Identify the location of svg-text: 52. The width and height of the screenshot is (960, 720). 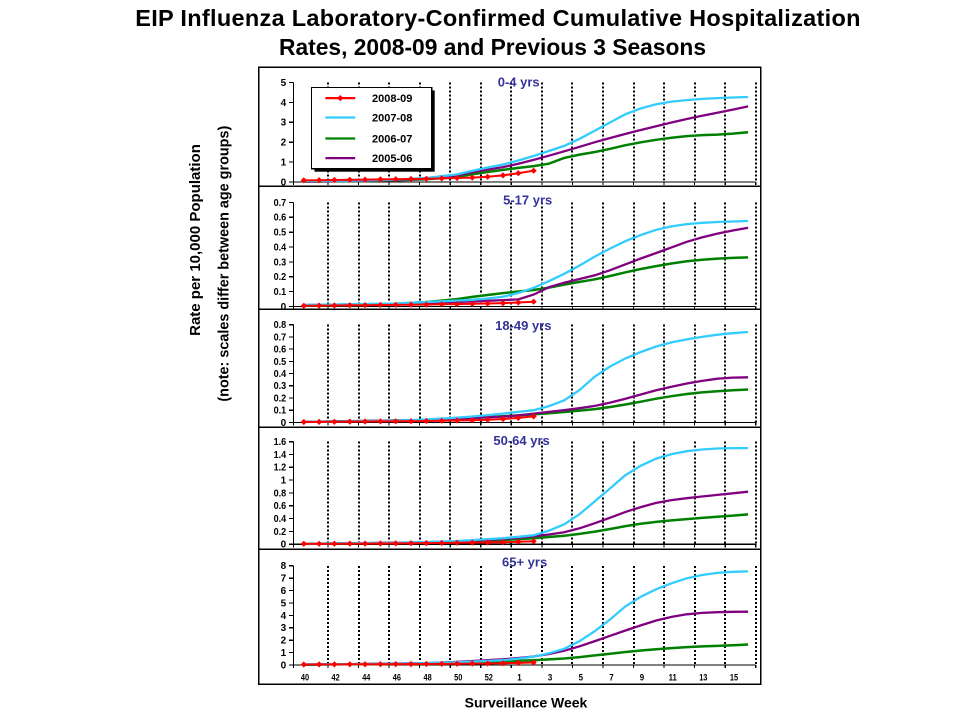
(489, 677).